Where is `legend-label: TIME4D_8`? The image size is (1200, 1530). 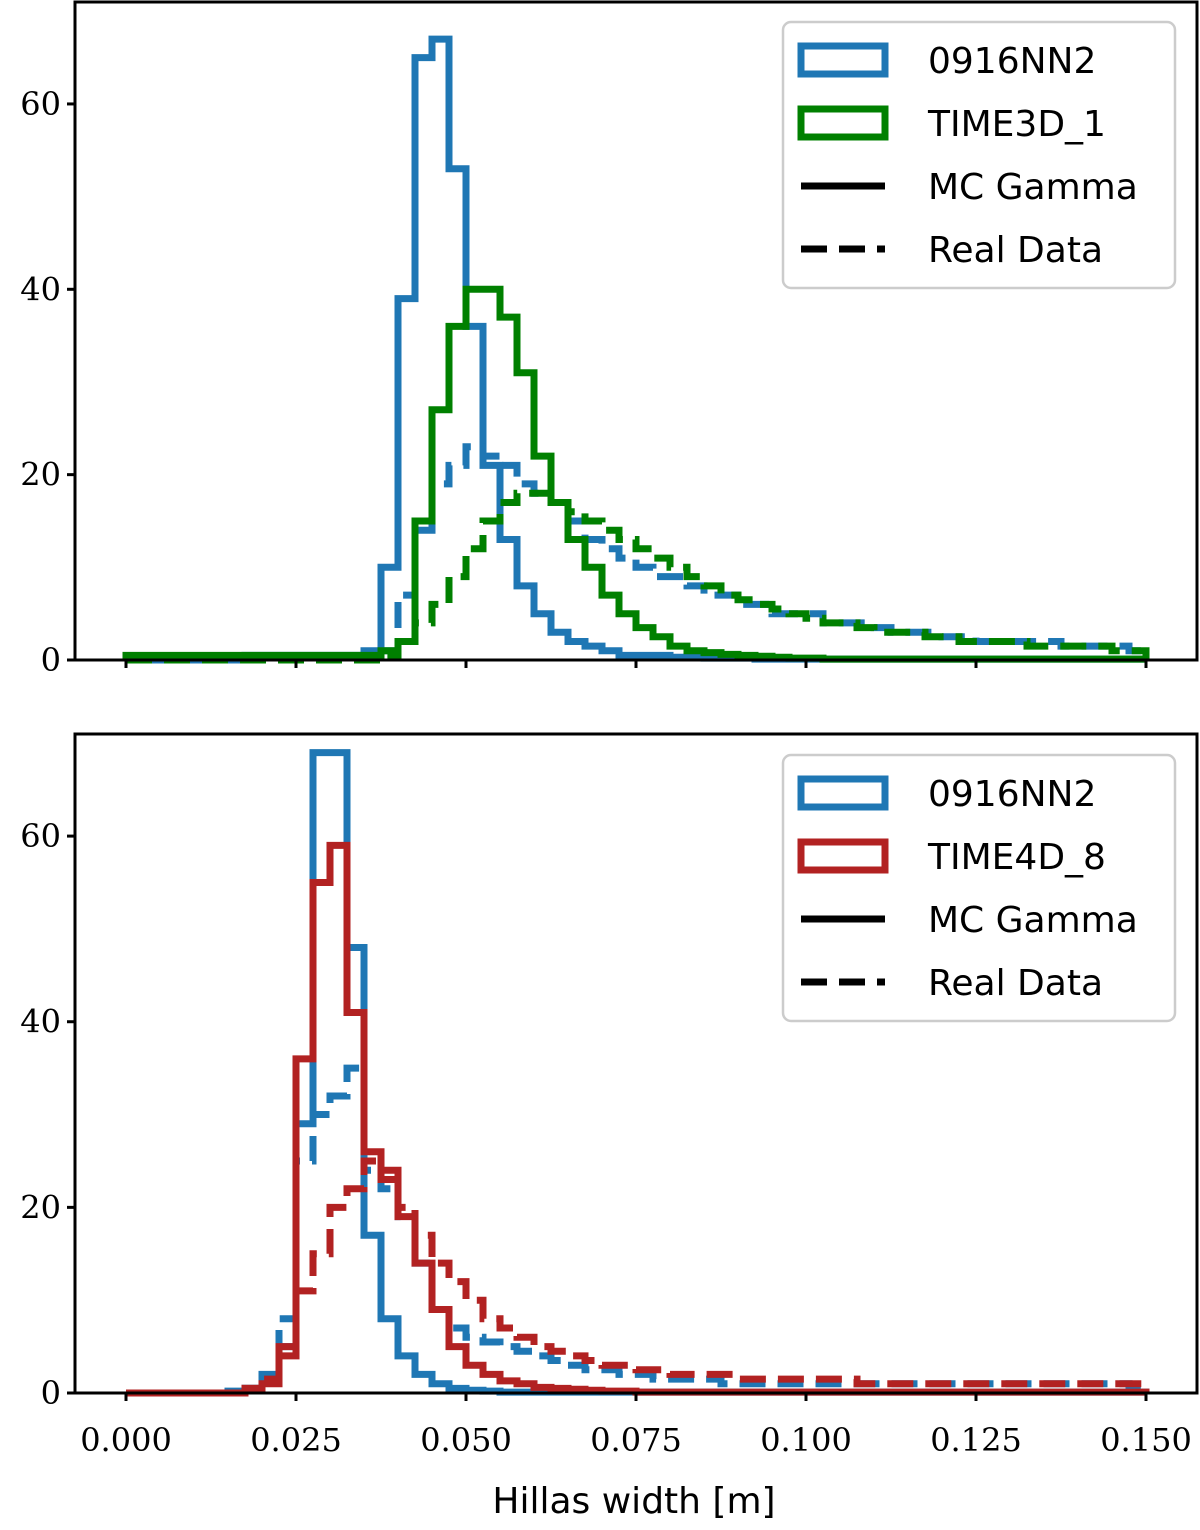 legend-label: TIME4D_8 is located at coordinates (1016, 857).